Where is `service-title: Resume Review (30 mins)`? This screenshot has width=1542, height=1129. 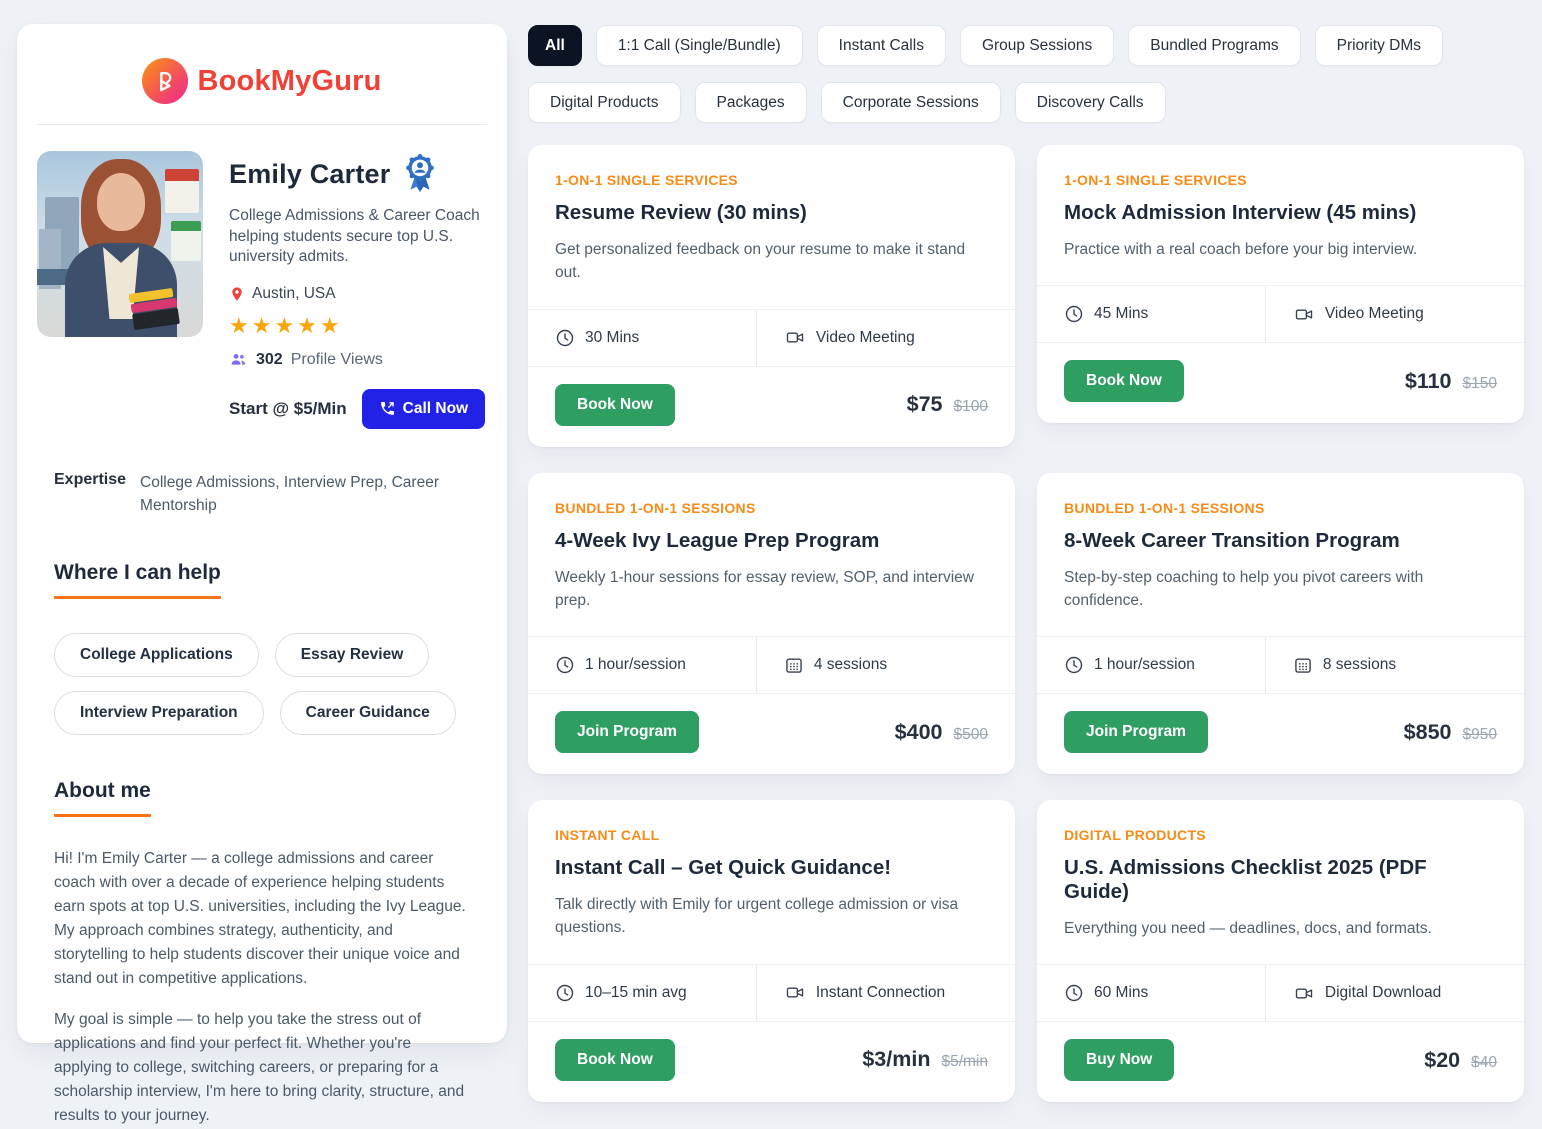 service-title: Resume Review (30 mins) is located at coordinates (681, 212).